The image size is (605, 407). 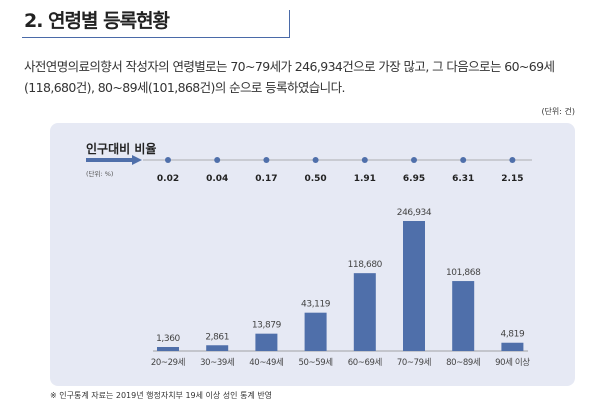 What do you see at coordinates (558, 111) in the screenshot?
I see `unit-label: (단위: 건)` at bounding box center [558, 111].